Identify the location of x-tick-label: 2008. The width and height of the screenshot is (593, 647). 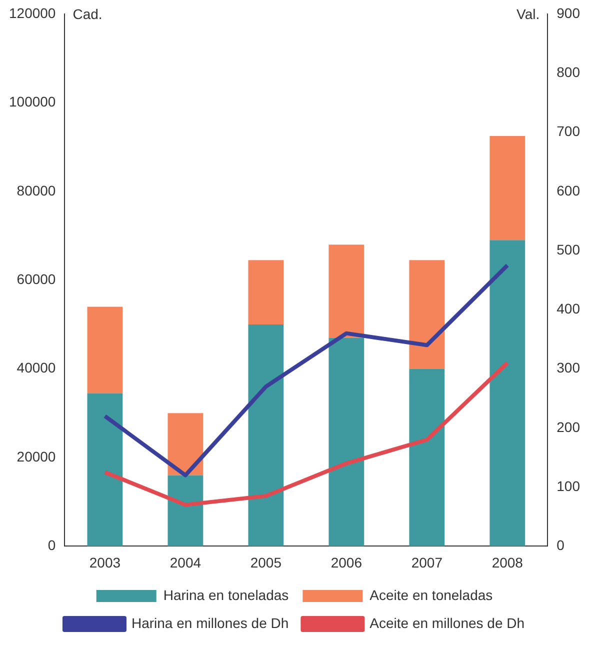
(508, 562).